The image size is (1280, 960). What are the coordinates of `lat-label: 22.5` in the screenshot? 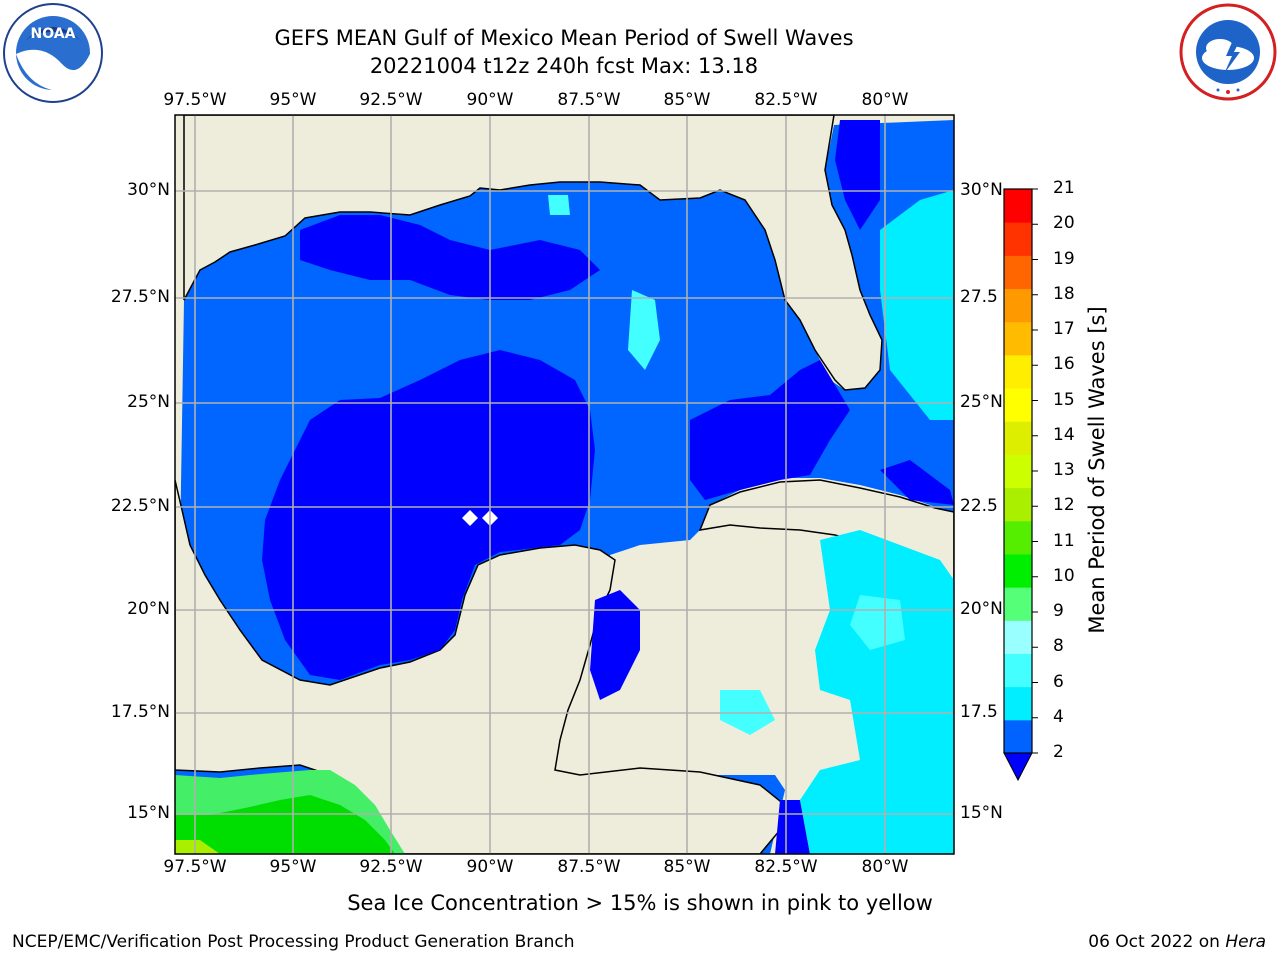 It's located at (979, 506).